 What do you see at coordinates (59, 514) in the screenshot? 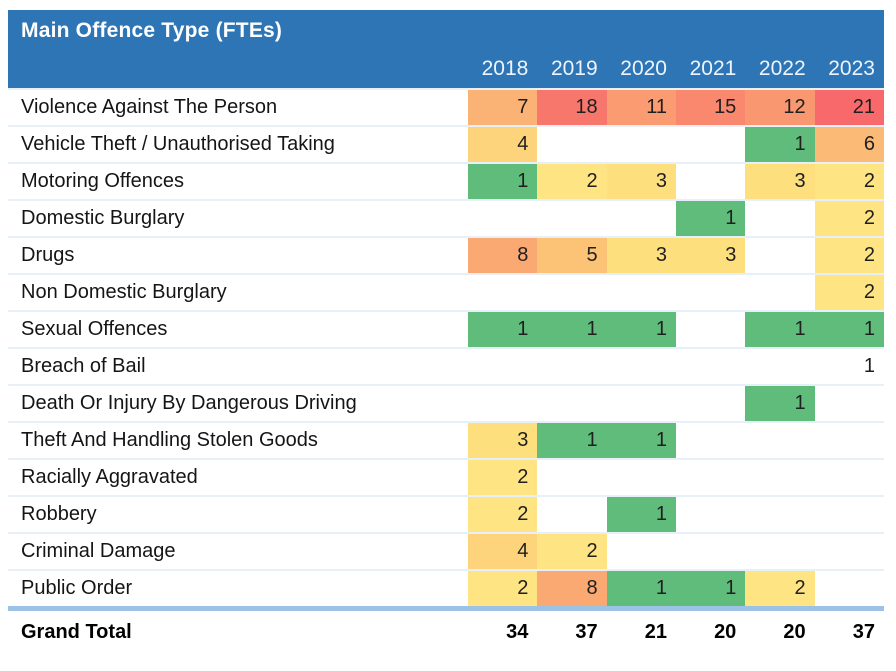
I see `row-label: Robbery` at bounding box center [59, 514].